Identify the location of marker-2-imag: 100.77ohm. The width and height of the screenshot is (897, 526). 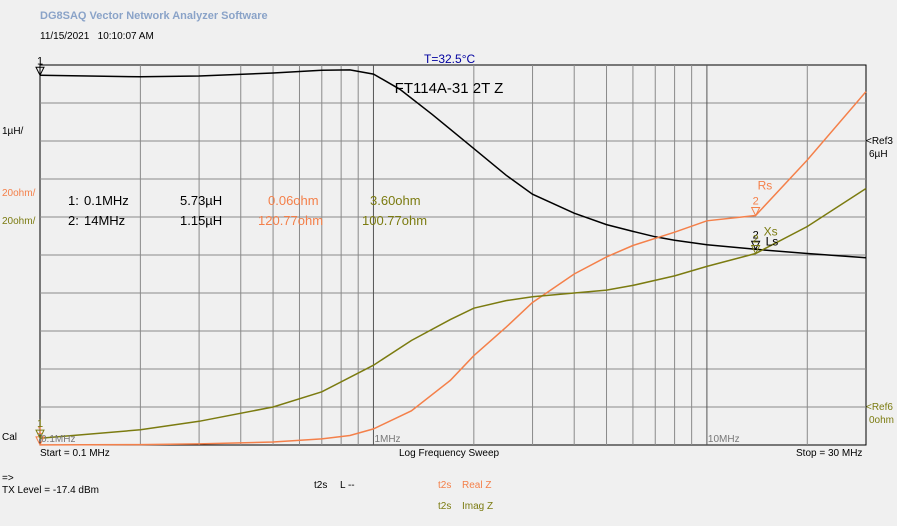
(395, 220).